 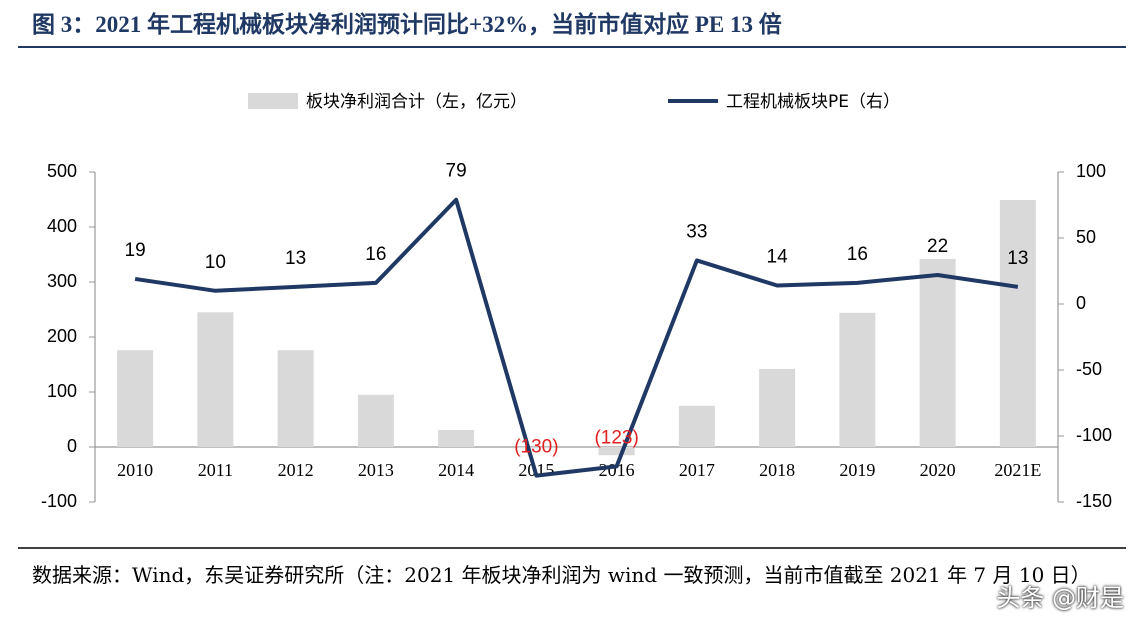 What do you see at coordinates (1017, 470) in the screenshot?
I see `x-tick-label: 2021E` at bounding box center [1017, 470].